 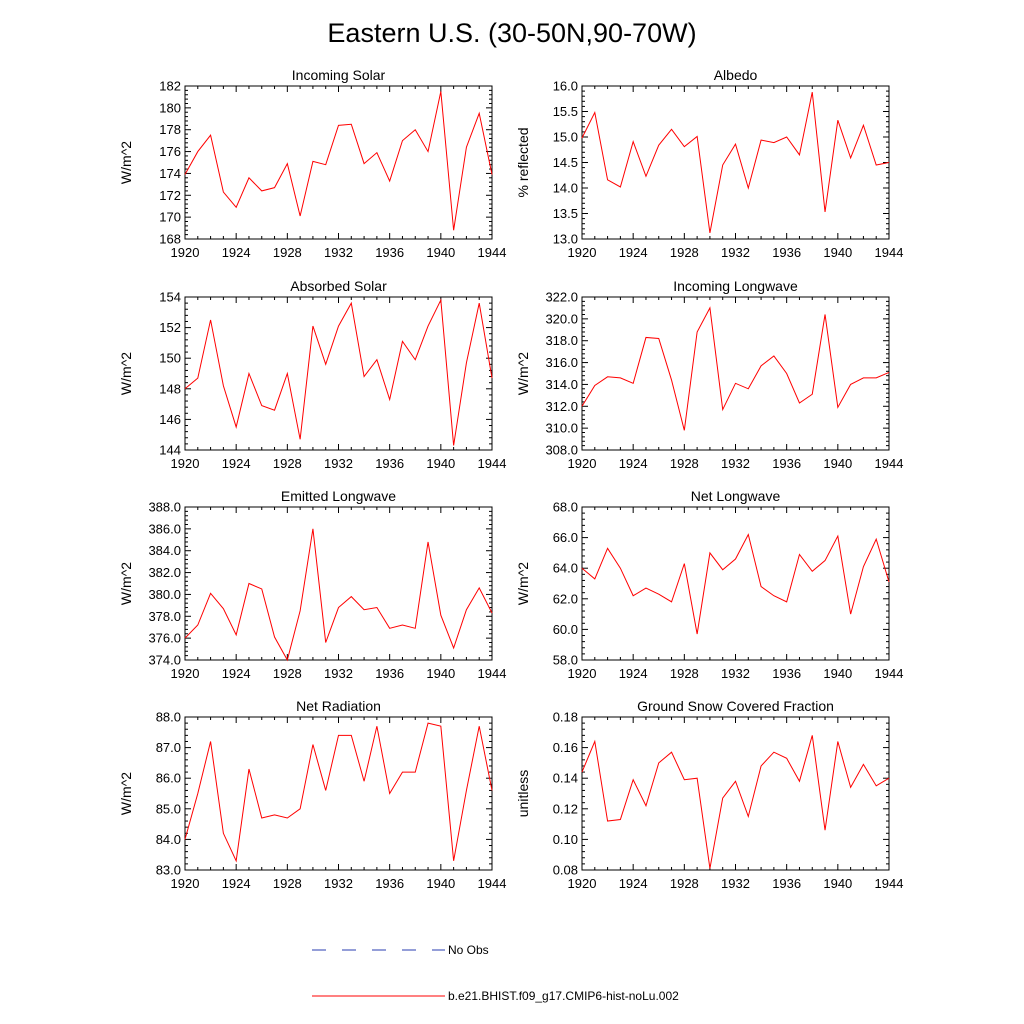 What do you see at coordinates (561, 450) in the screenshot?
I see `y-tick-label: 308.0` at bounding box center [561, 450].